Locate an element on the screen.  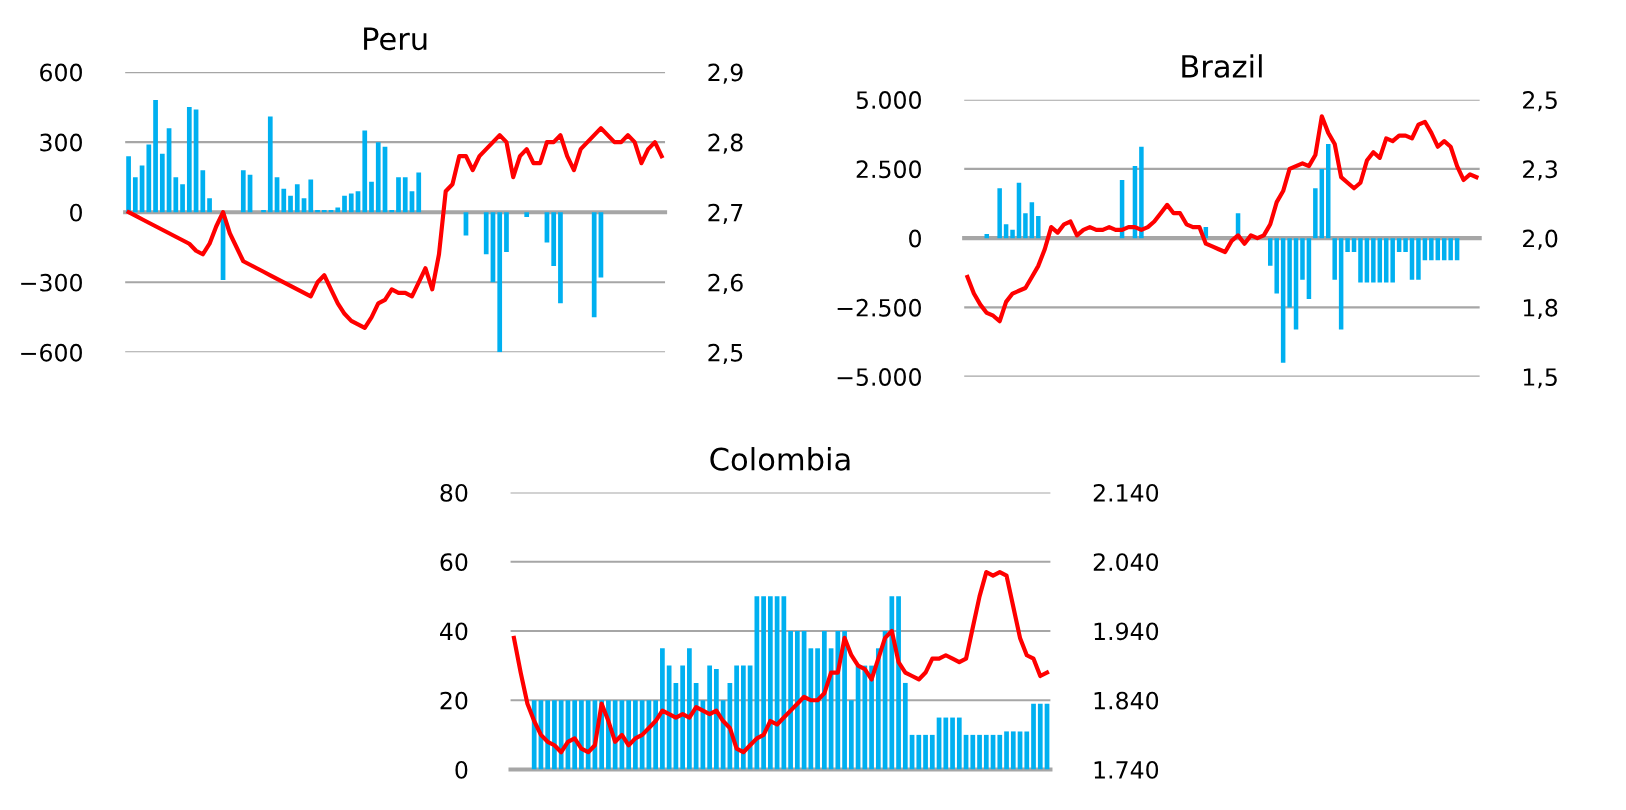
y2-tick-label: 2,7 is located at coordinates (725, 213).